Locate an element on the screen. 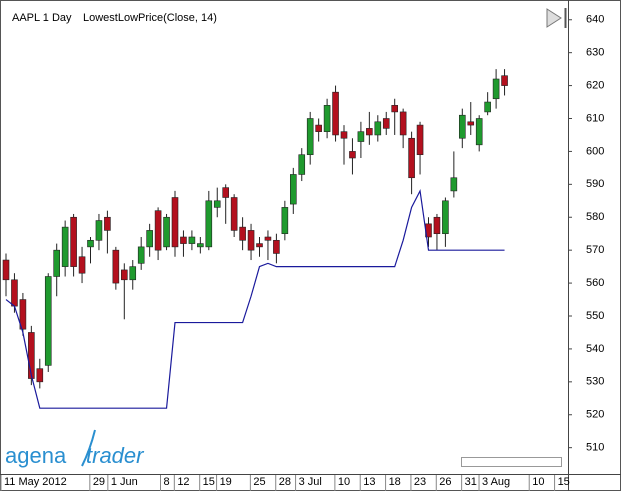  play-button is located at coordinates (556, 18).